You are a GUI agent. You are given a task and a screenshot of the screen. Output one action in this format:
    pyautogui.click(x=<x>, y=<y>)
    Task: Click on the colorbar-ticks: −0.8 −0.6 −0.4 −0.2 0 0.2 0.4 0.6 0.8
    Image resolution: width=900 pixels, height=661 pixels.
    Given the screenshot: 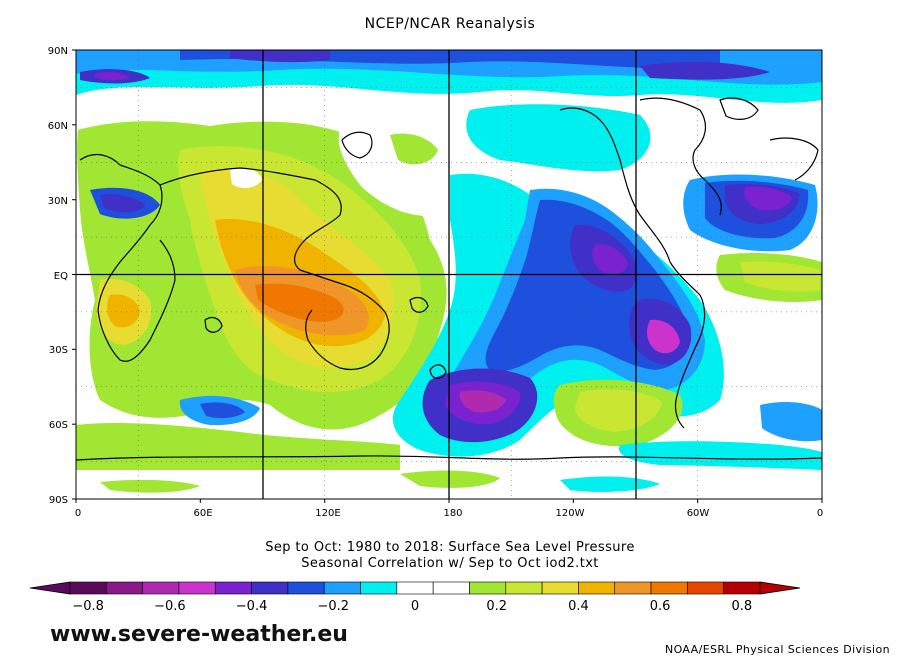 What is the action you would take?
    pyautogui.click(x=412, y=606)
    